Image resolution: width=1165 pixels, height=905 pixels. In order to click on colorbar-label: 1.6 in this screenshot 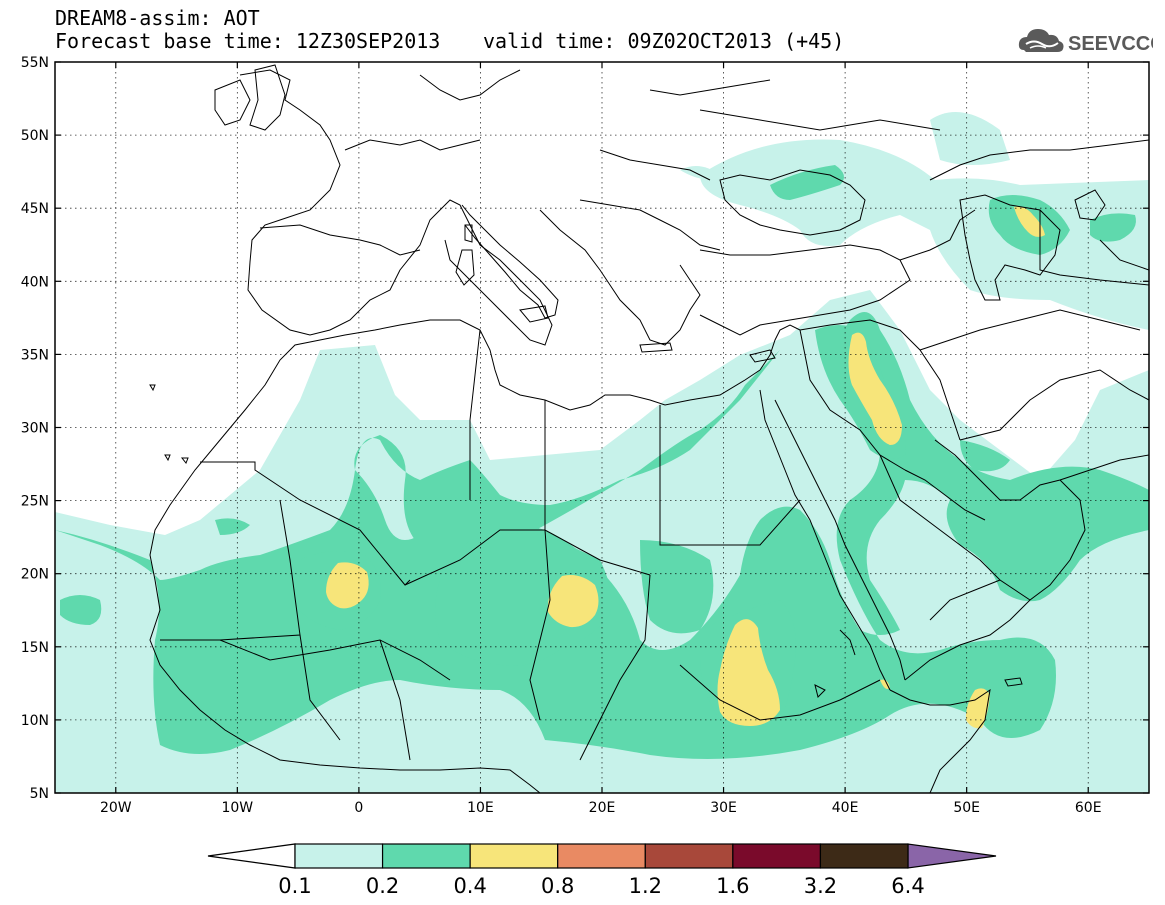, I will do `click(732, 886)`.